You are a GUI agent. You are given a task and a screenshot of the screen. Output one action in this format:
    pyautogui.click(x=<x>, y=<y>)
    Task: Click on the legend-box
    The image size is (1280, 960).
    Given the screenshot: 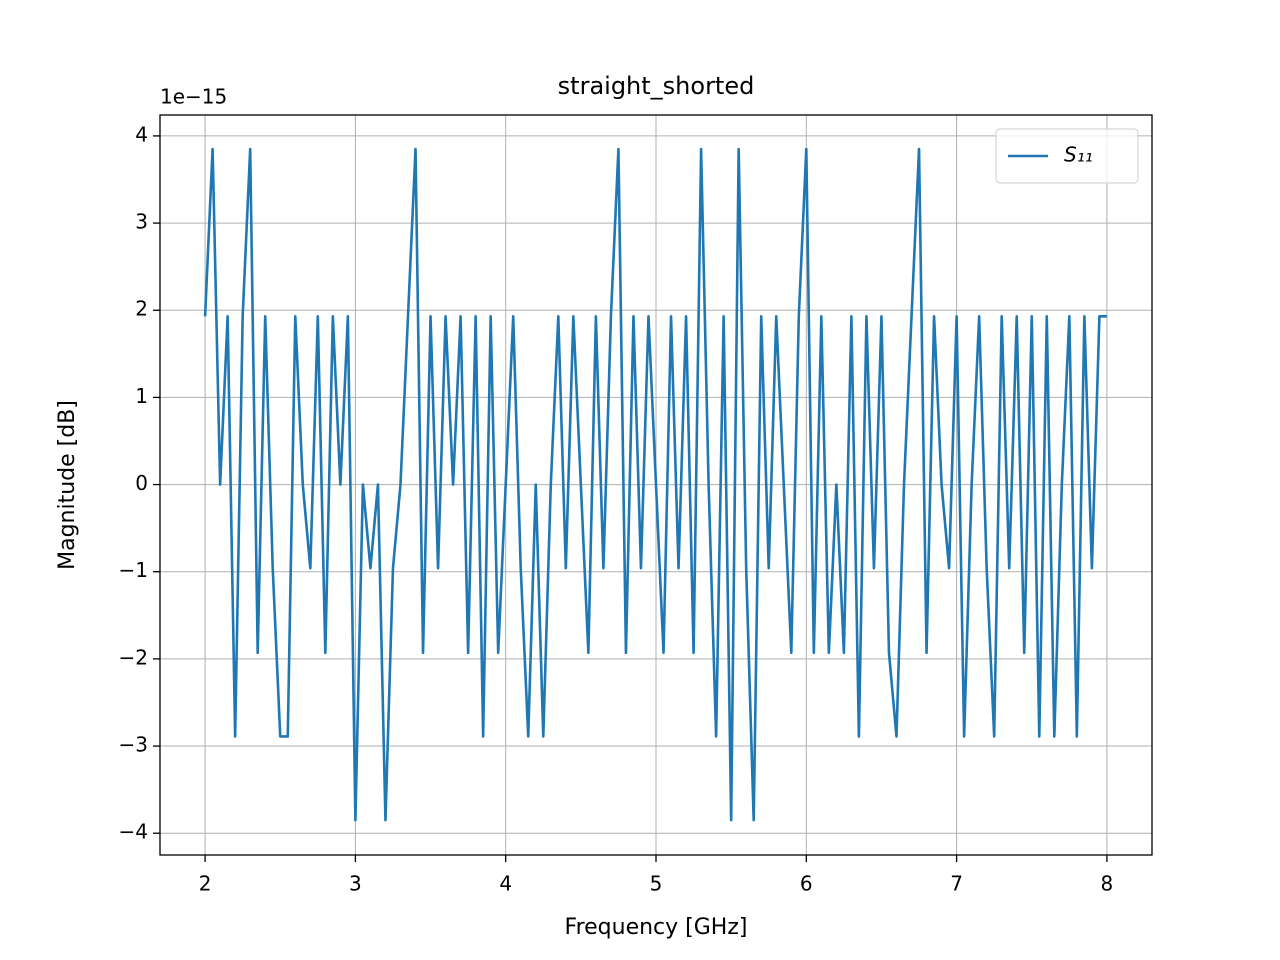 What is the action you would take?
    pyautogui.click(x=1067, y=156)
    